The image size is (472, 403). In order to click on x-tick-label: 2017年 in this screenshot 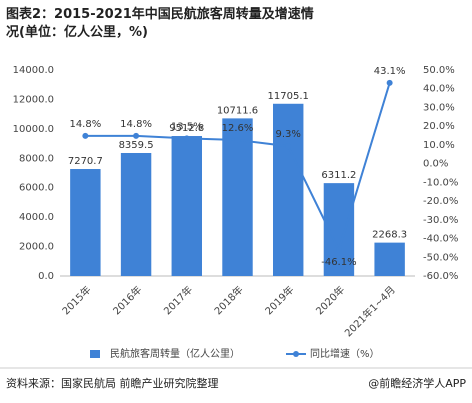, I will do `click(178, 300)`.